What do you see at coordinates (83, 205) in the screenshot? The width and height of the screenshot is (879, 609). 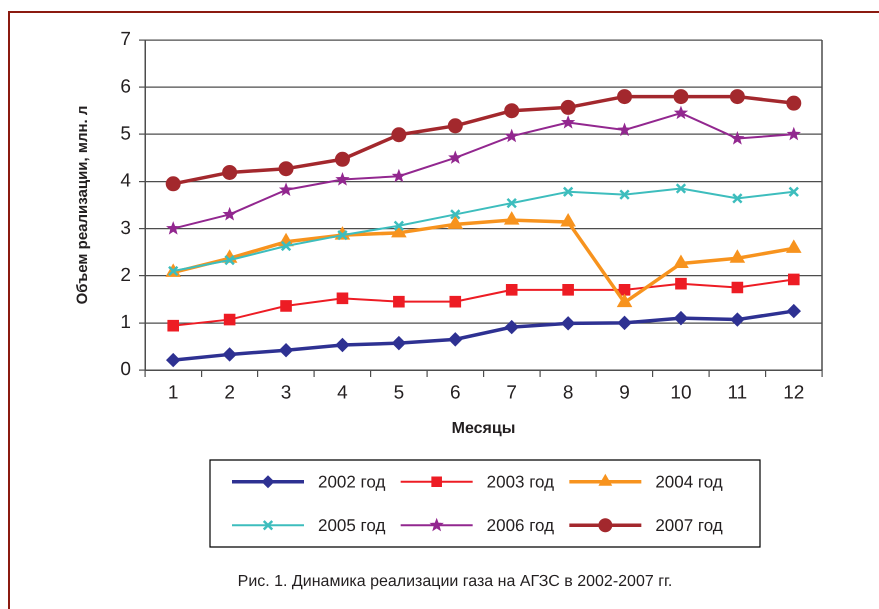 I see `y-axis-title: Объем реализации, млн. л` at bounding box center [83, 205].